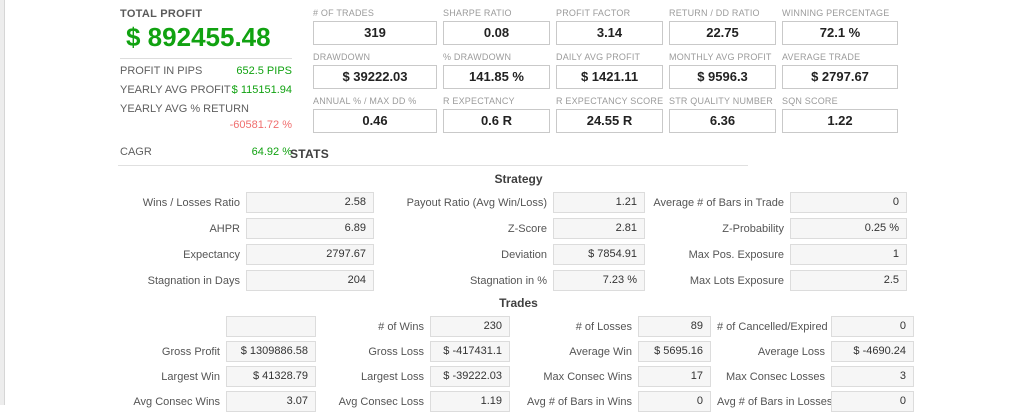  What do you see at coordinates (753, 228) in the screenshot?
I see `stat-label: Z-Probability` at bounding box center [753, 228].